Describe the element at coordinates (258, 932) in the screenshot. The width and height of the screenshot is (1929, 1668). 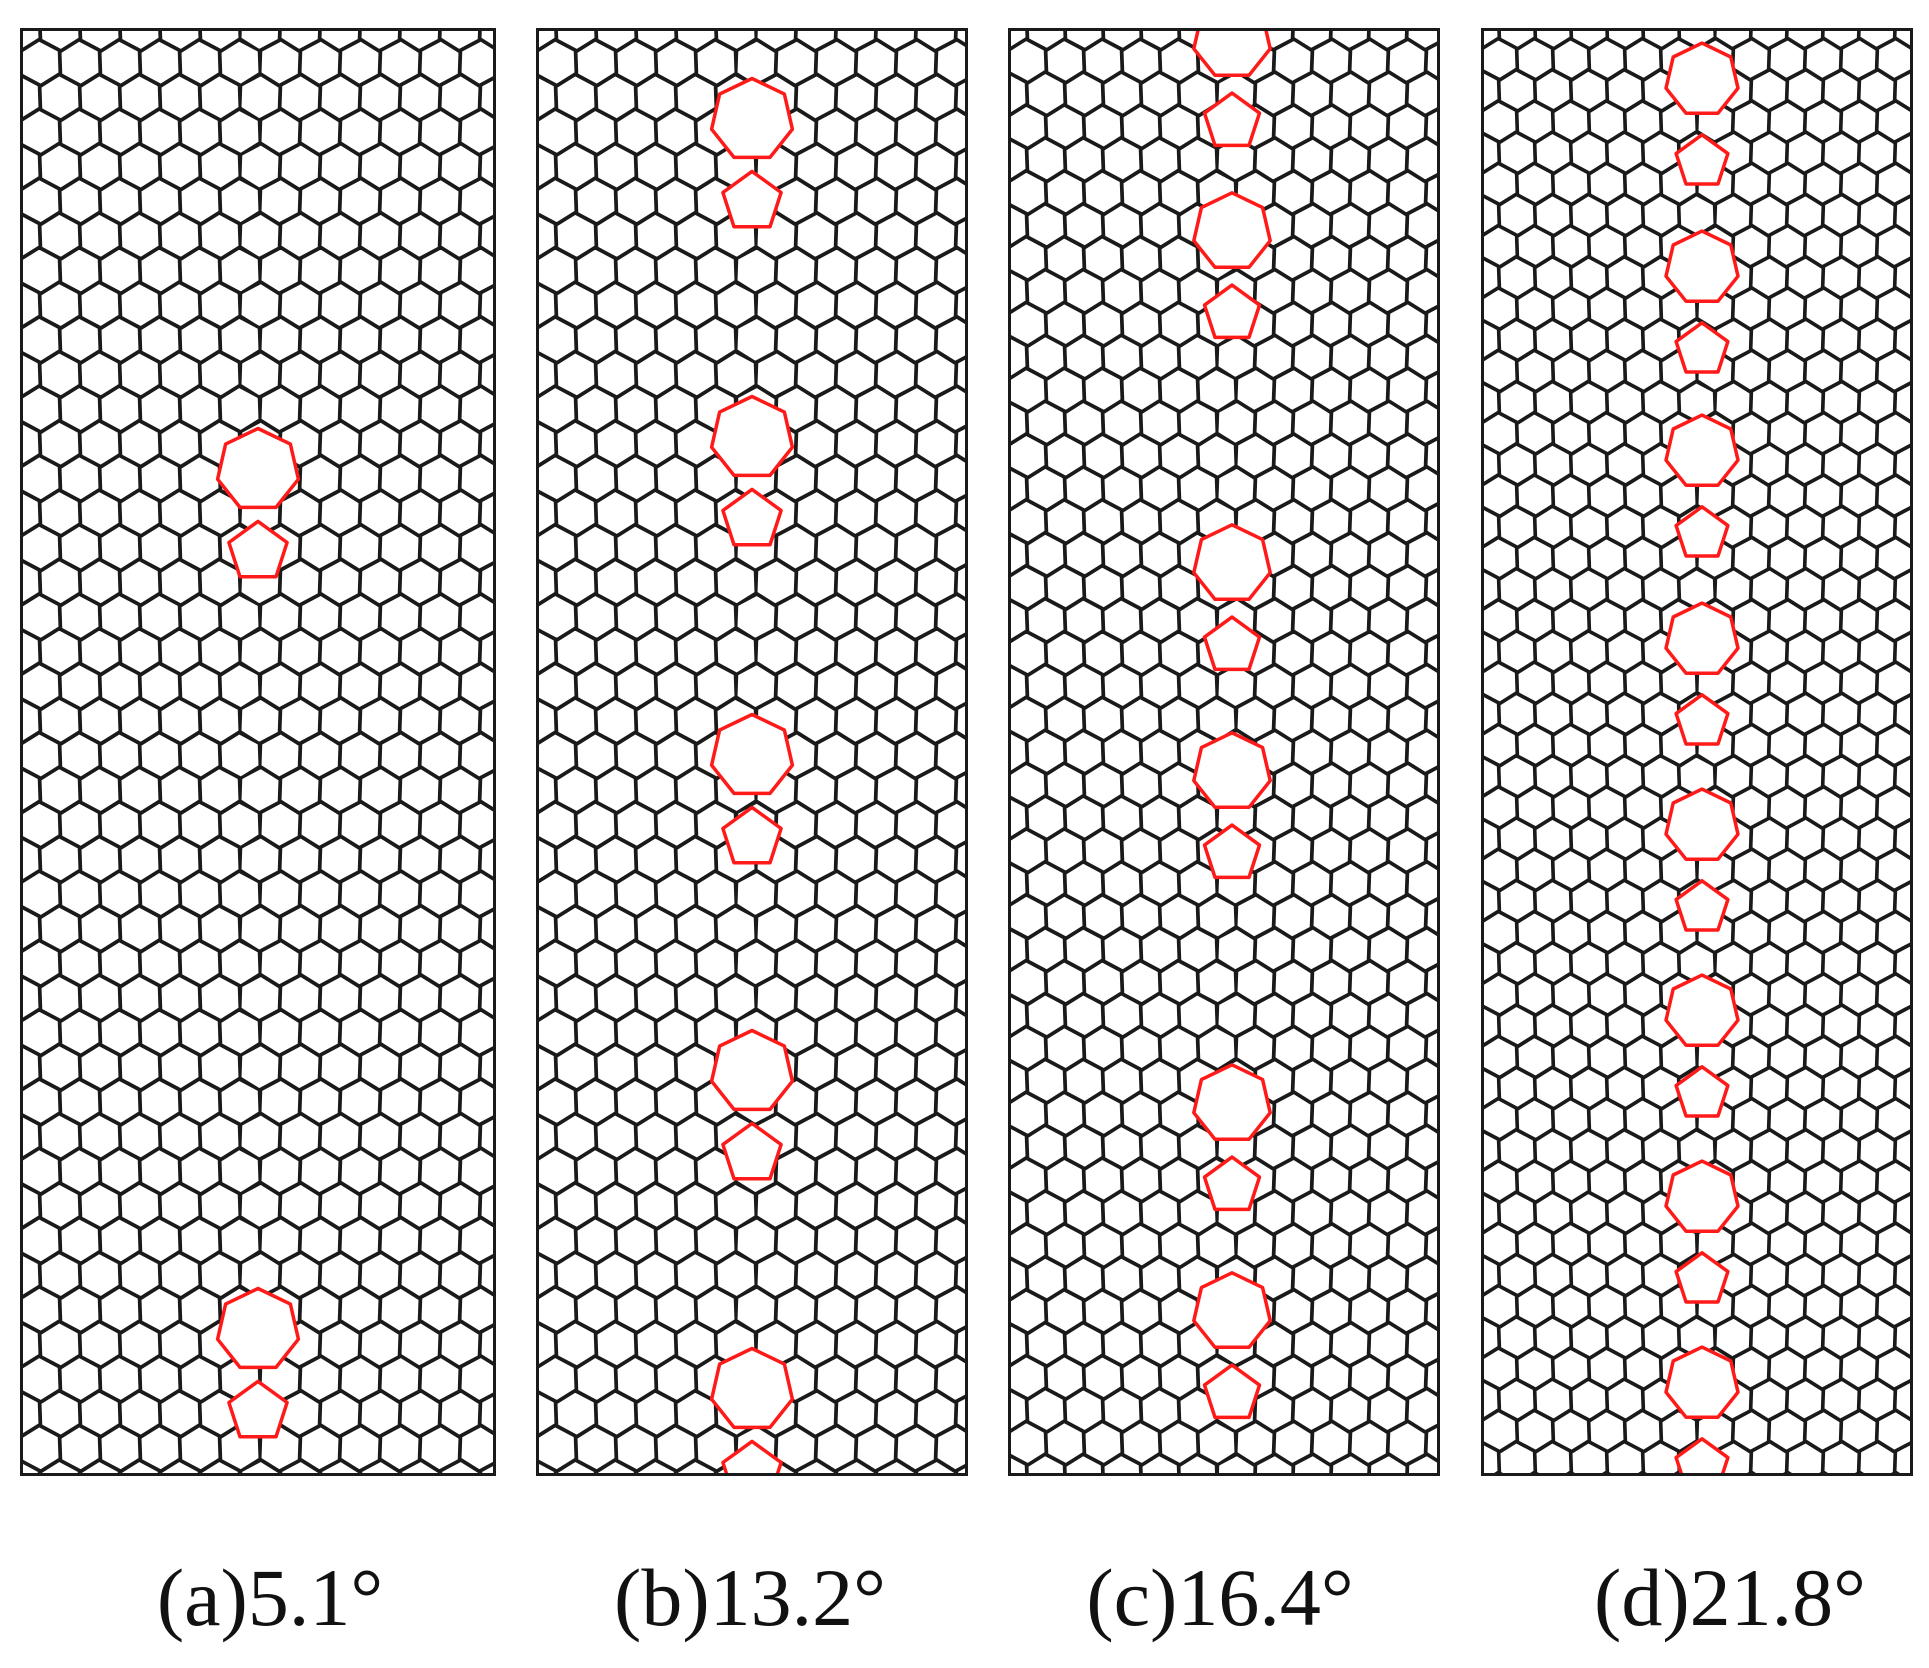
I see `defect-column` at that location.